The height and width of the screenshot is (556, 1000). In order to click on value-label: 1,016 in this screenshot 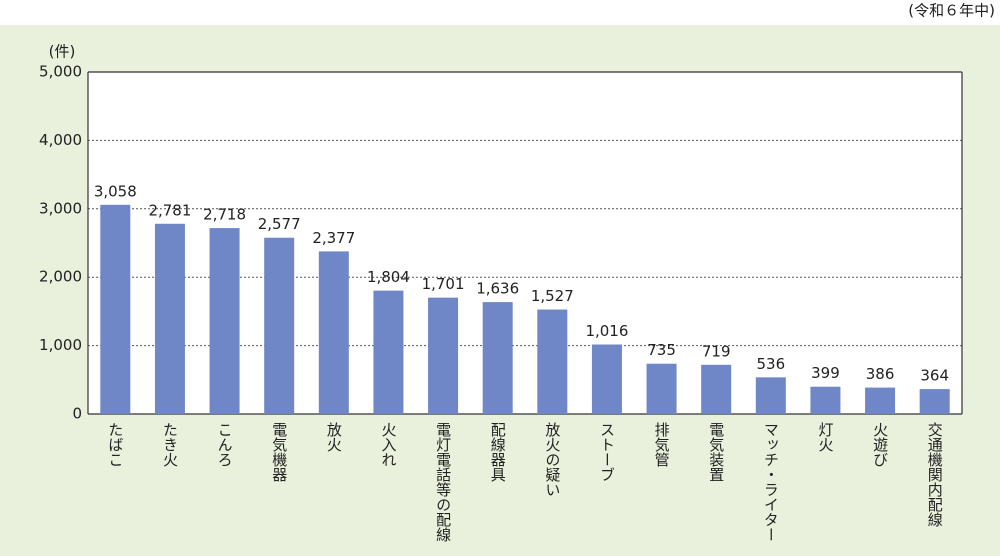, I will do `click(606, 331)`.